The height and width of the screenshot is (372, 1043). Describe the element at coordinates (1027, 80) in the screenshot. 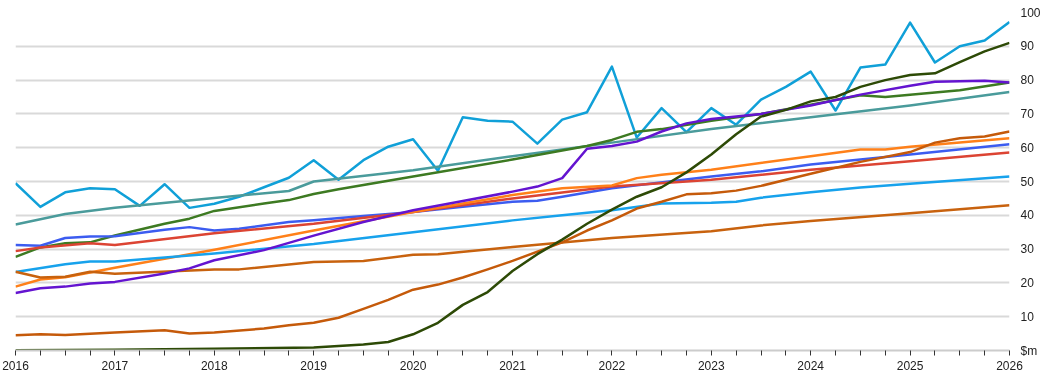

I see `y-tick-label: 80` at that location.